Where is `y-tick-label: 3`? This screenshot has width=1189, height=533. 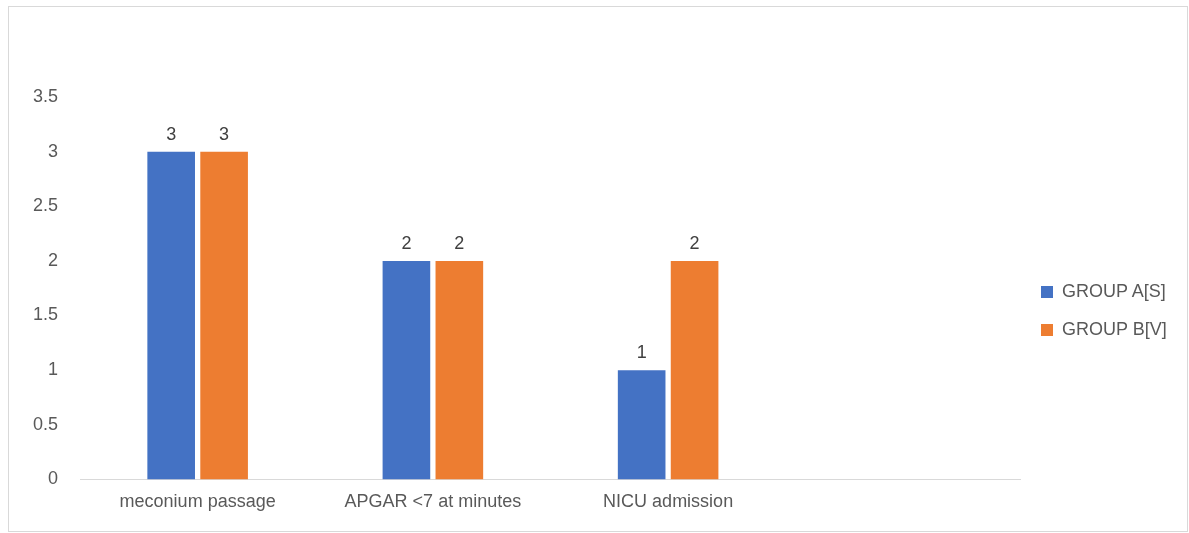
y-tick-label: 3 is located at coordinates (53, 150).